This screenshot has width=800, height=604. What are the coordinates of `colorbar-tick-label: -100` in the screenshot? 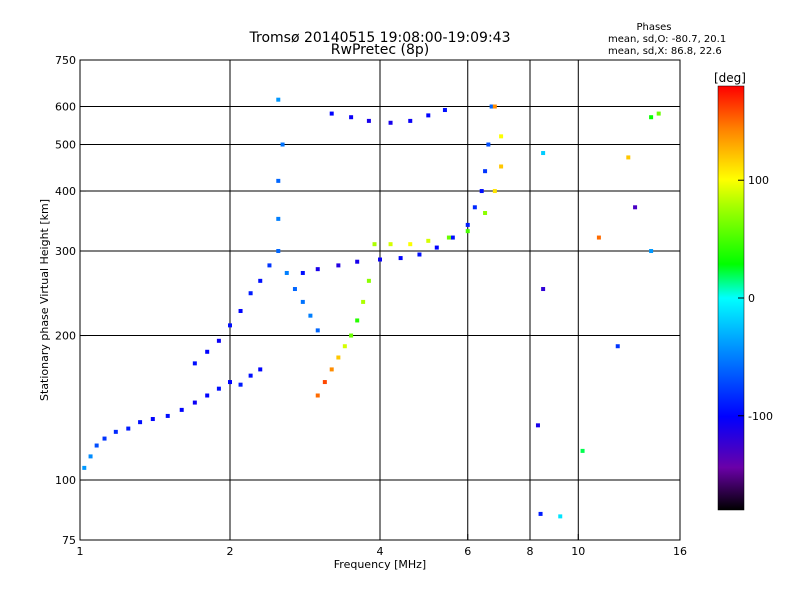 It's located at (760, 416).